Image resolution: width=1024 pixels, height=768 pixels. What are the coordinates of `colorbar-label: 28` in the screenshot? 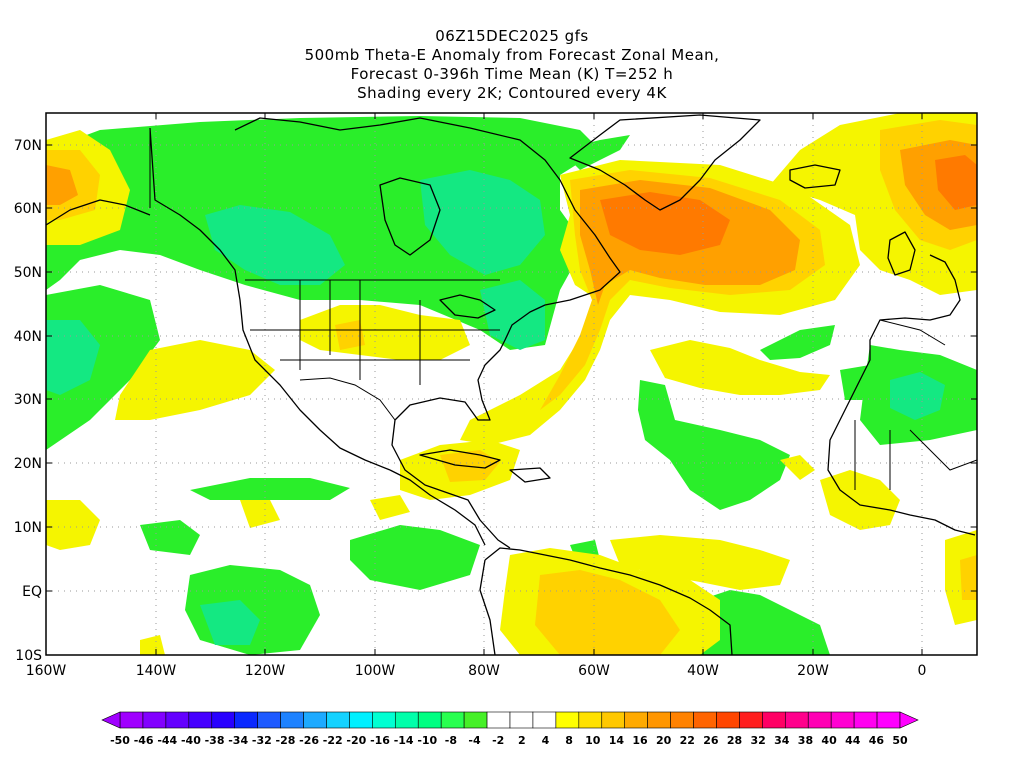 It's located at (734, 740).